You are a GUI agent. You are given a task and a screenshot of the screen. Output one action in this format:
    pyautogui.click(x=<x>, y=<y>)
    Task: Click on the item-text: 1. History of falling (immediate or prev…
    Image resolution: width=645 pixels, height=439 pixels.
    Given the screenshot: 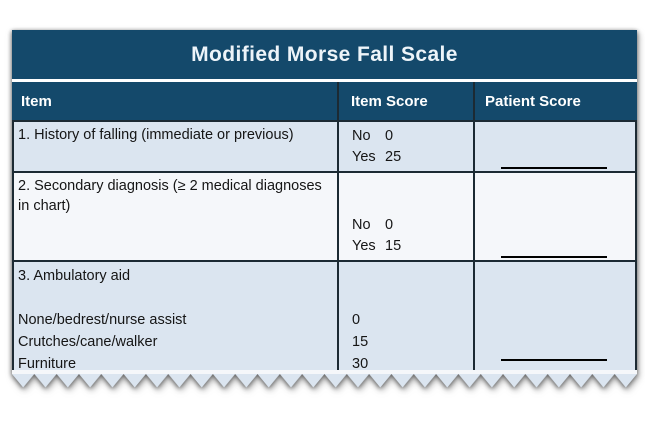 What is the action you would take?
    pyautogui.click(x=156, y=135)
    